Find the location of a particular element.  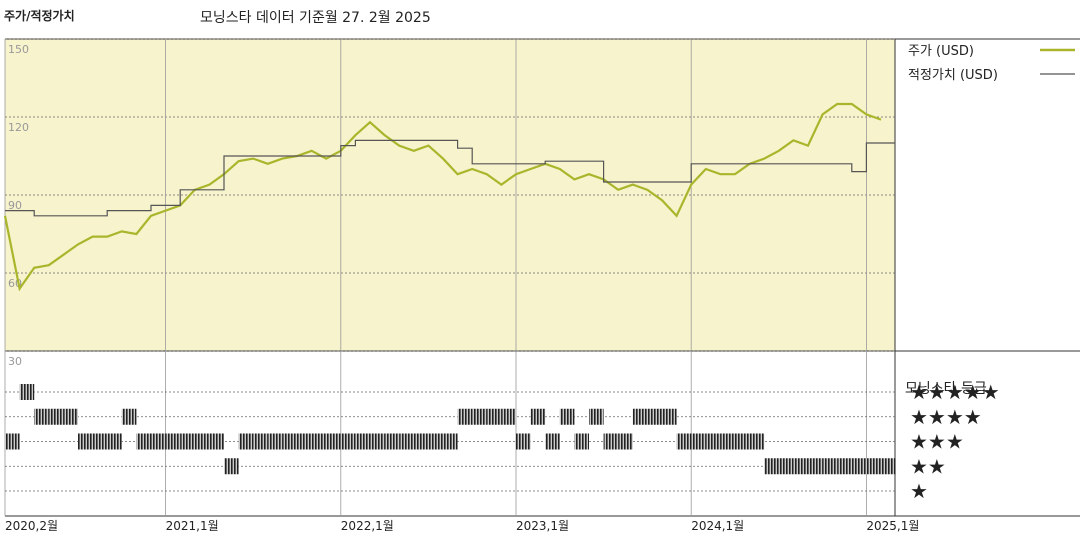

rating-label: ★ is located at coordinates (919, 491).